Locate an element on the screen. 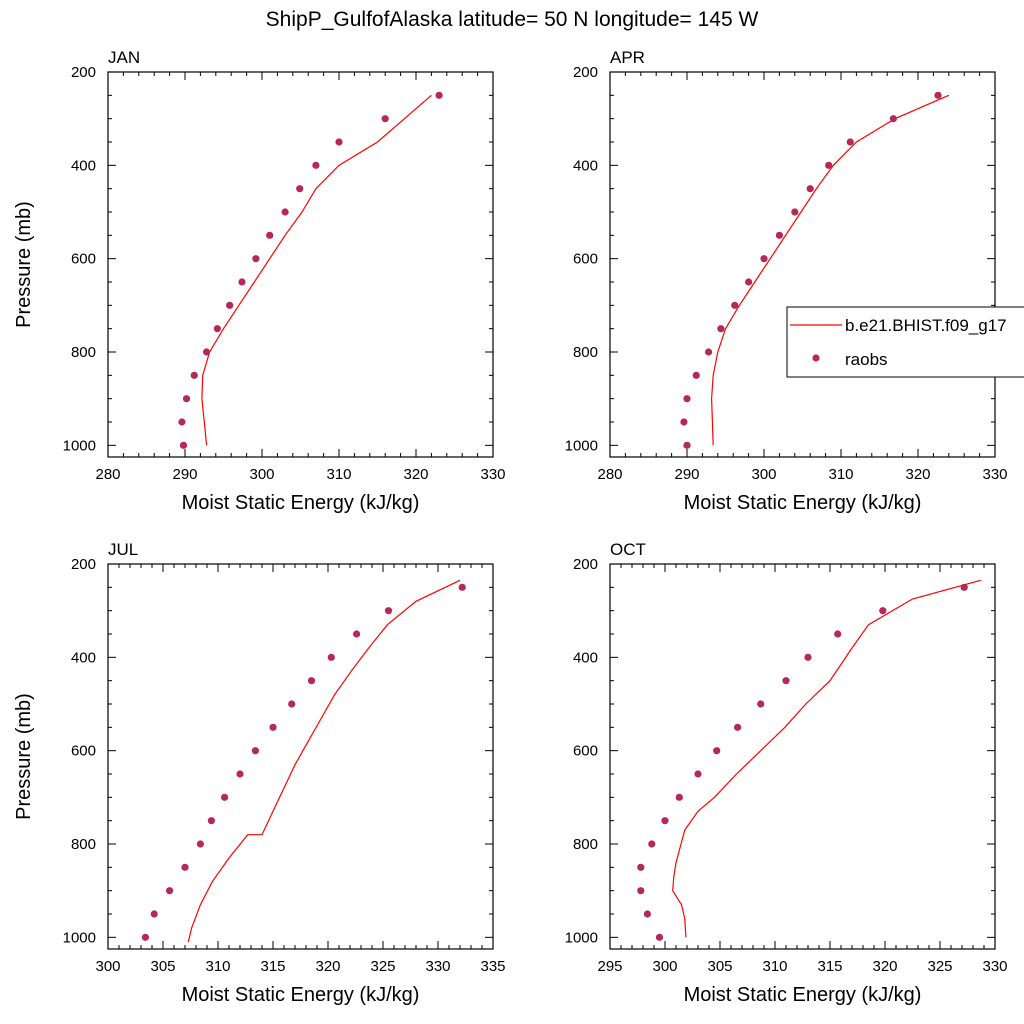 This screenshot has height=1024, width=1024. panel-title: JAN is located at coordinates (124, 57).